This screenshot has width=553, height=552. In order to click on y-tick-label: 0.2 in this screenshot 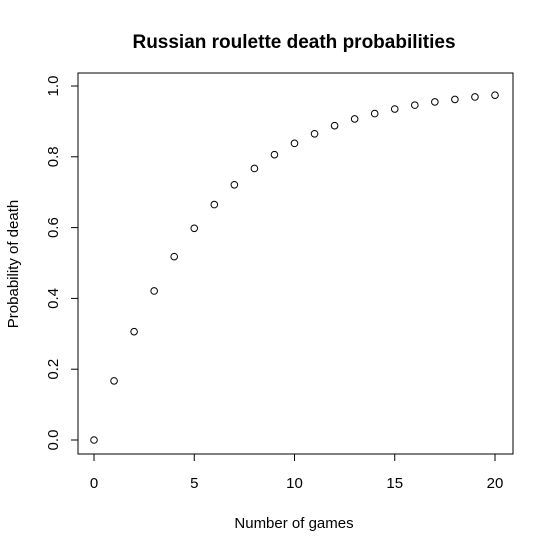, I will do `click(53, 369)`.